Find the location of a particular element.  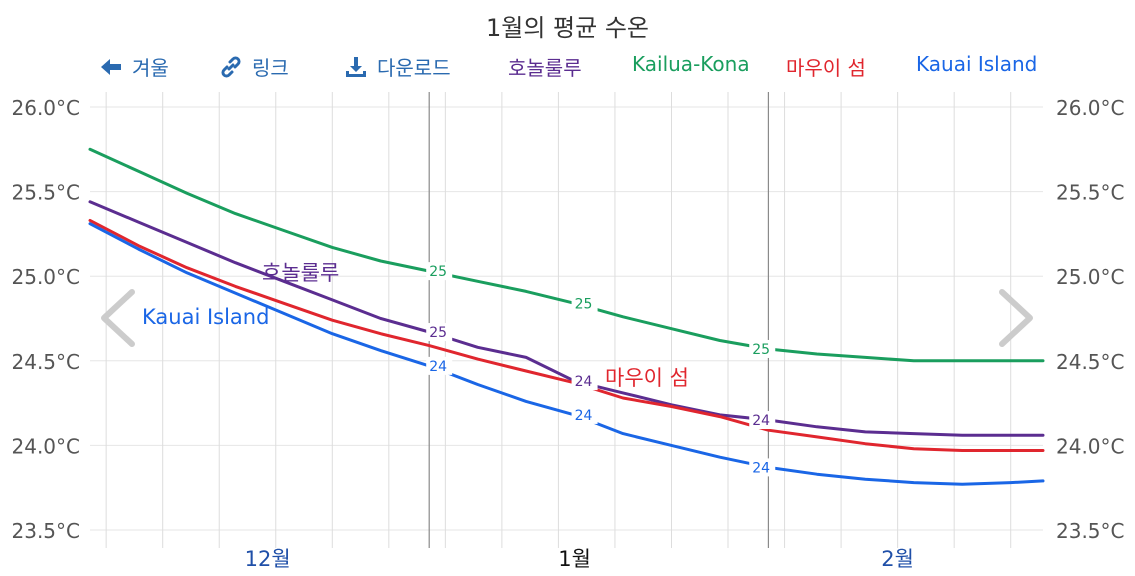

legend-item-maui: 마우이 섬 is located at coordinates (826, 66).